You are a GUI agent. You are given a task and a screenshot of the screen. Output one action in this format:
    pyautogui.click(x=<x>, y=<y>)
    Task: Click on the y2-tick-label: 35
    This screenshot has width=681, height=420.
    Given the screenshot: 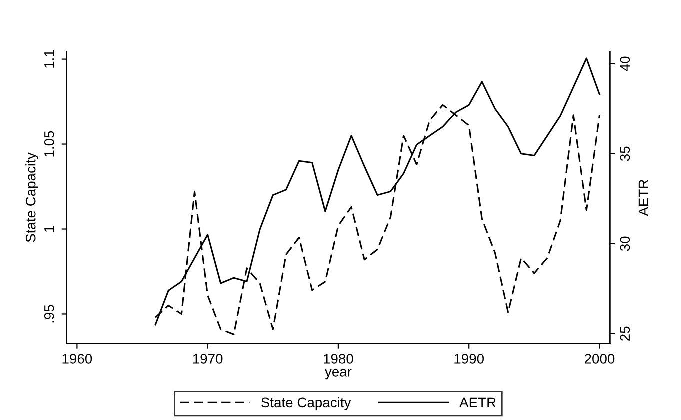 What is the action you would take?
    pyautogui.click(x=625, y=154)
    